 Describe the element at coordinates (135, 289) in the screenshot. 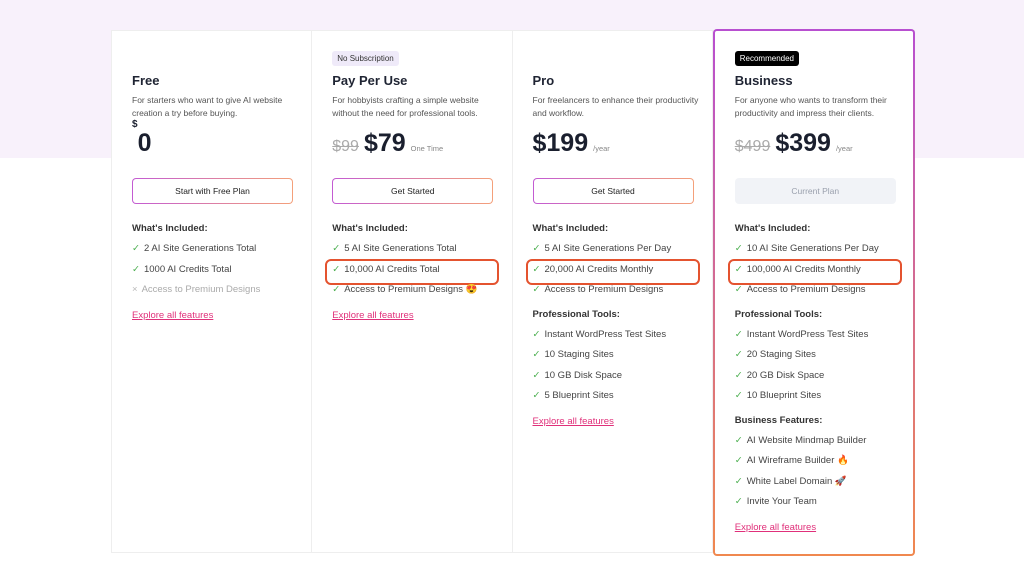

I see `x-icon: ×` at that location.